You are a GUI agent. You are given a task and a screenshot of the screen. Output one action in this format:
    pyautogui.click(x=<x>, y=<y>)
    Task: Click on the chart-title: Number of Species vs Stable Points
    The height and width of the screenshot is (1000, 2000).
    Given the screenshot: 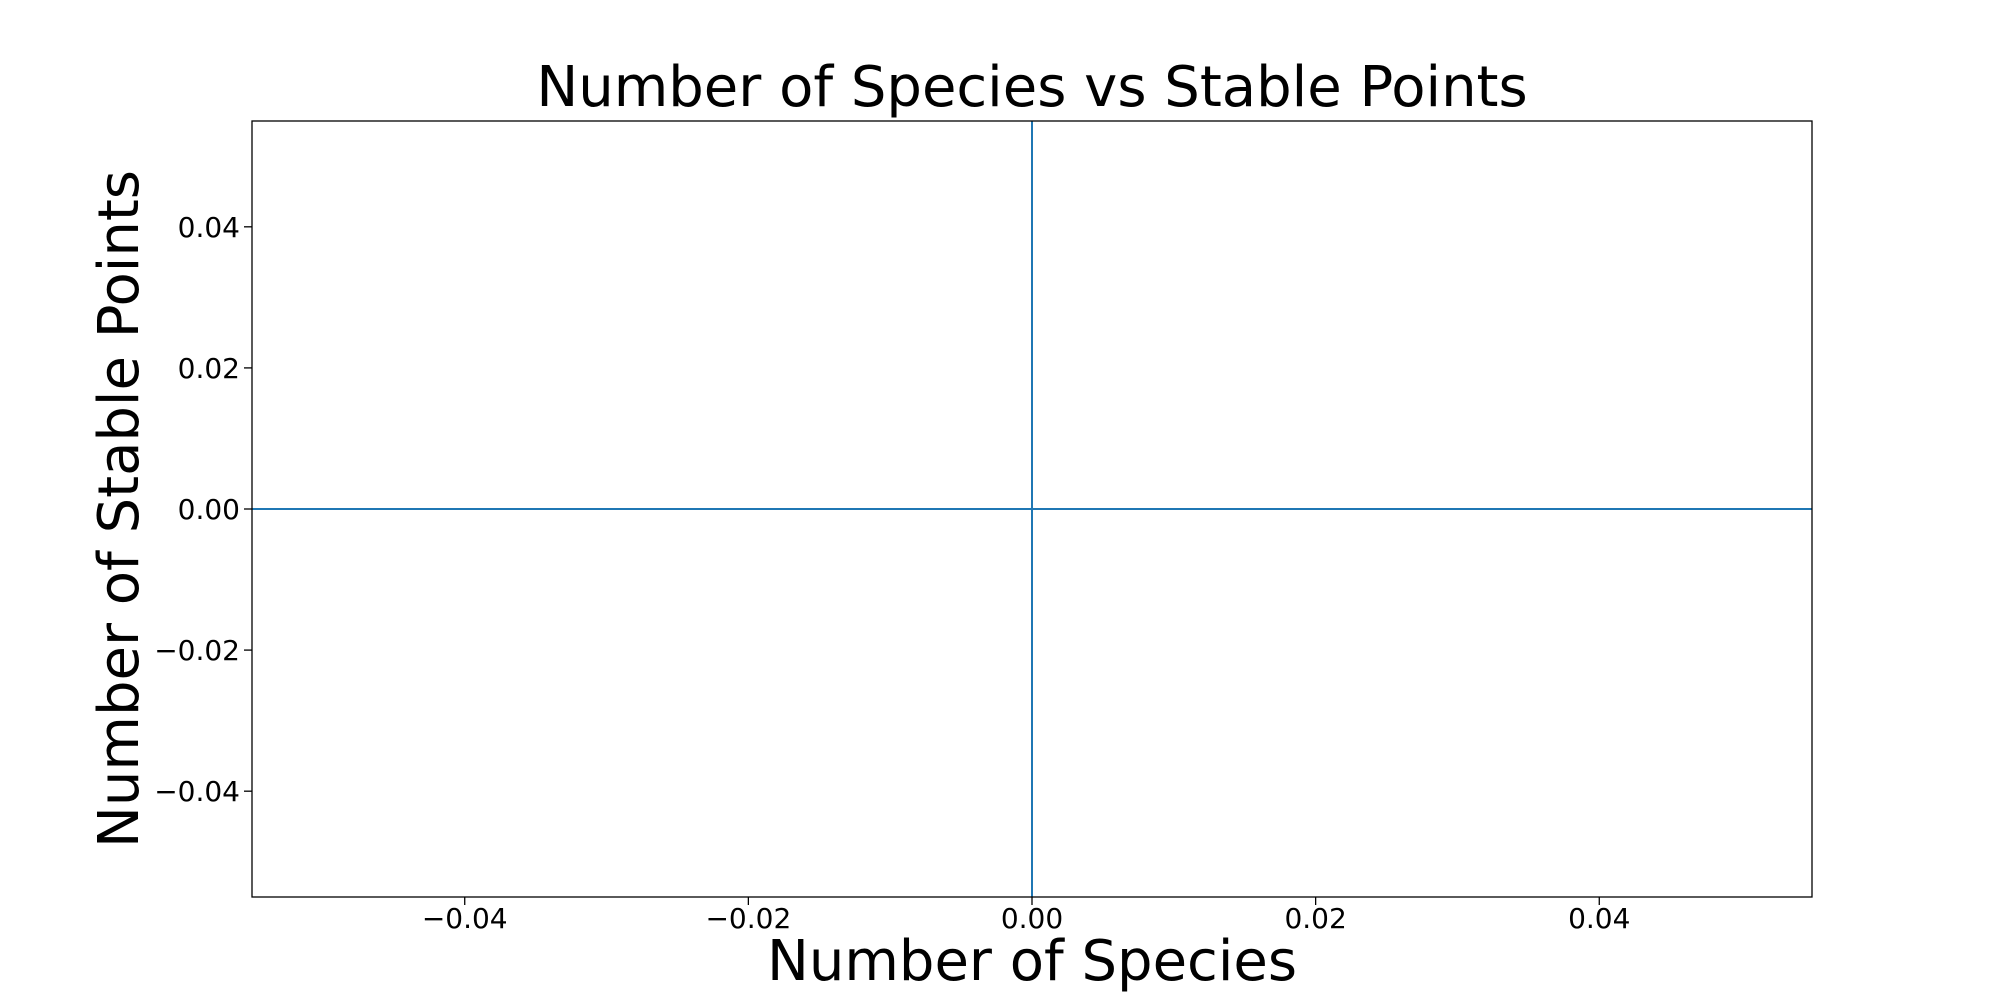 What is the action you would take?
    pyautogui.click(x=1031, y=87)
    